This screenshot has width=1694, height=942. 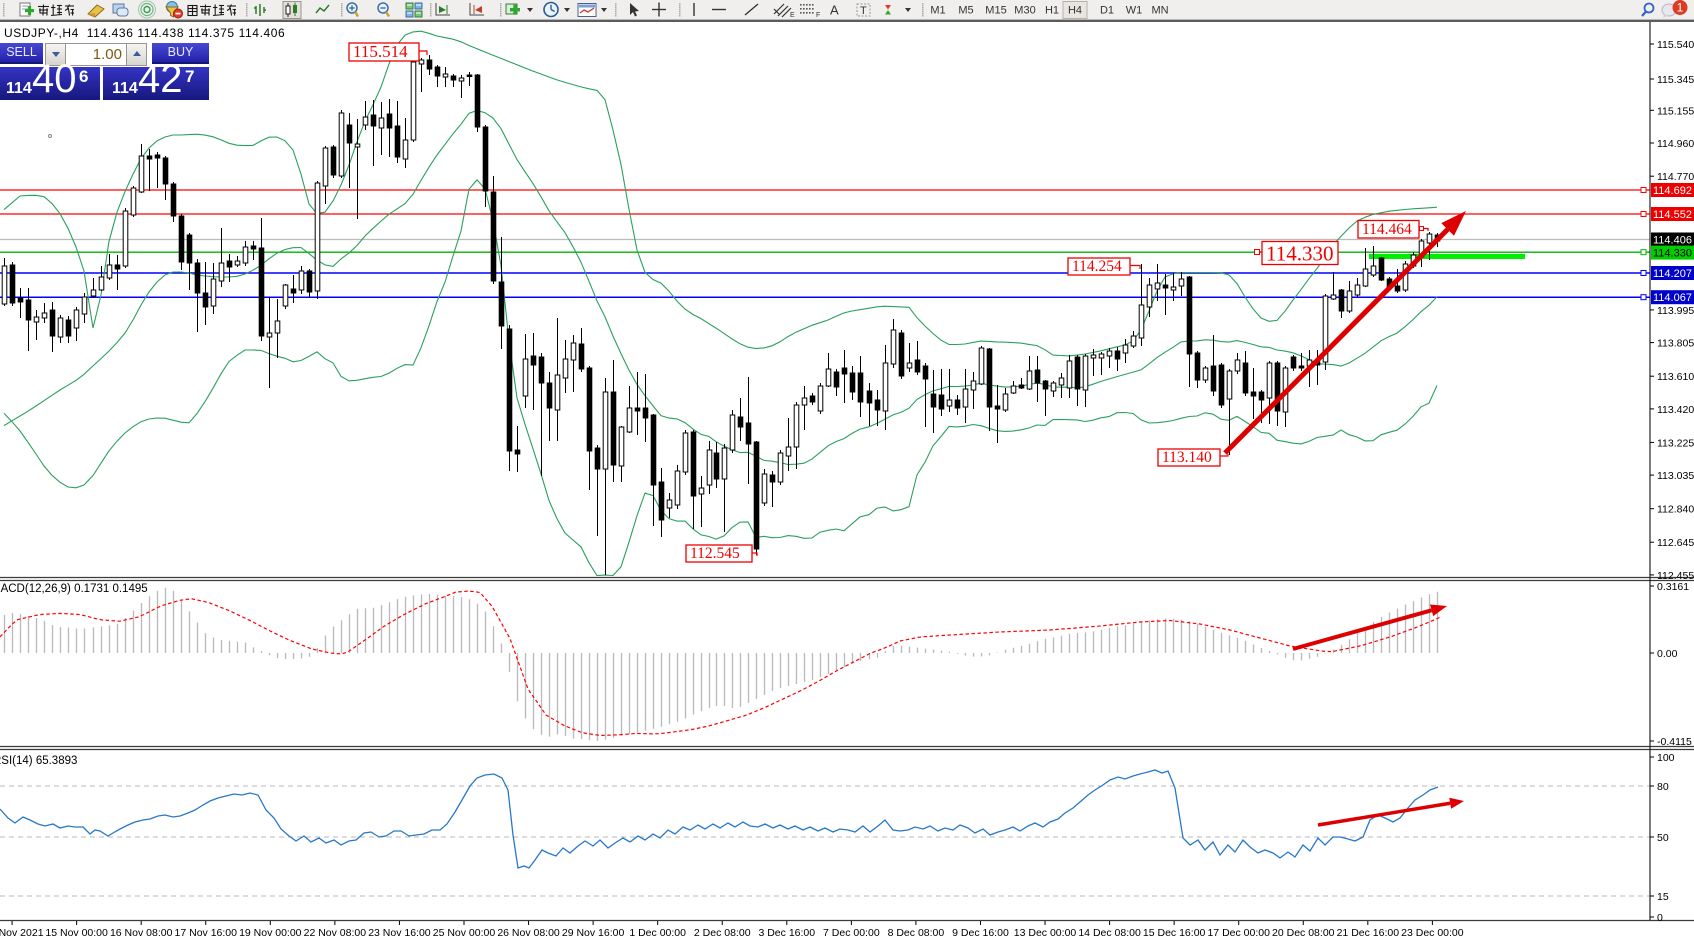 What do you see at coordinates (1052, 11) in the screenshot?
I see `svg-text: H1` at bounding box center [1052, 11].